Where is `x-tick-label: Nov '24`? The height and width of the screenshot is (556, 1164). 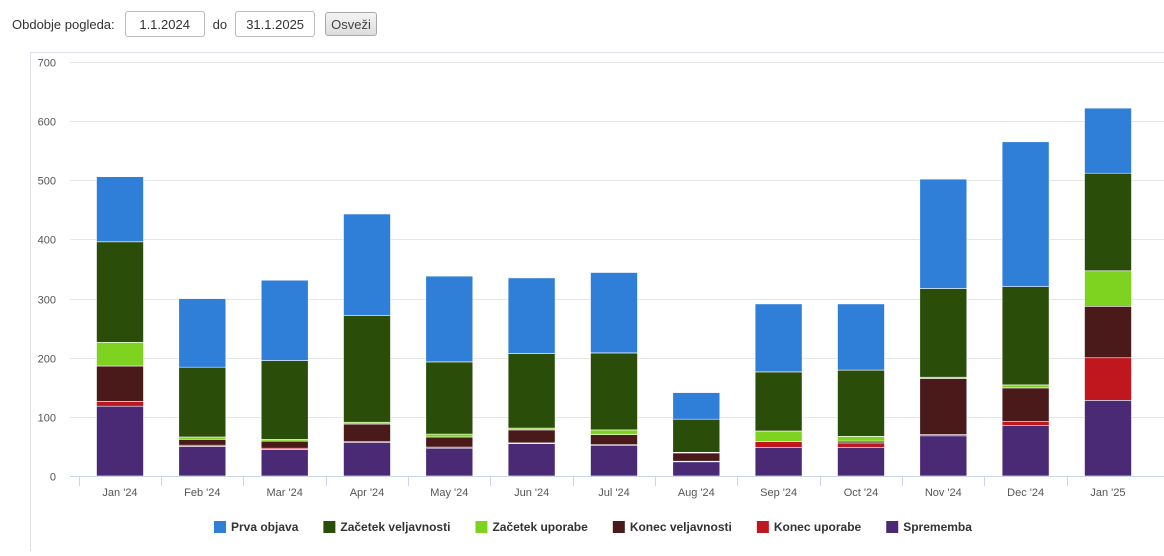
x-tick-label: Nov '24 is located at coordinates (943, 493).